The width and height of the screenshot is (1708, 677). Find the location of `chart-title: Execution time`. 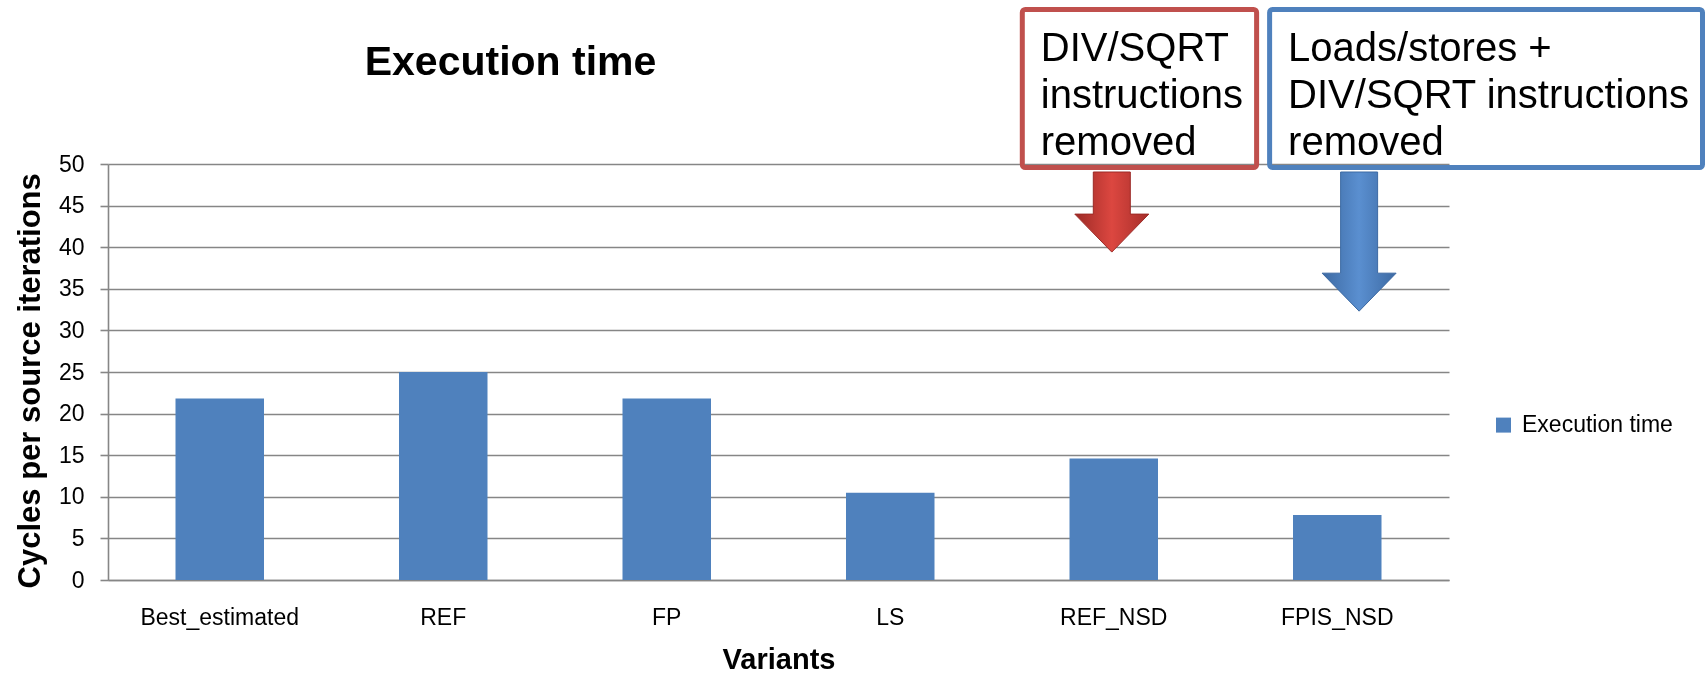

chart-title: Execution time is located at coordinates (510, 61).